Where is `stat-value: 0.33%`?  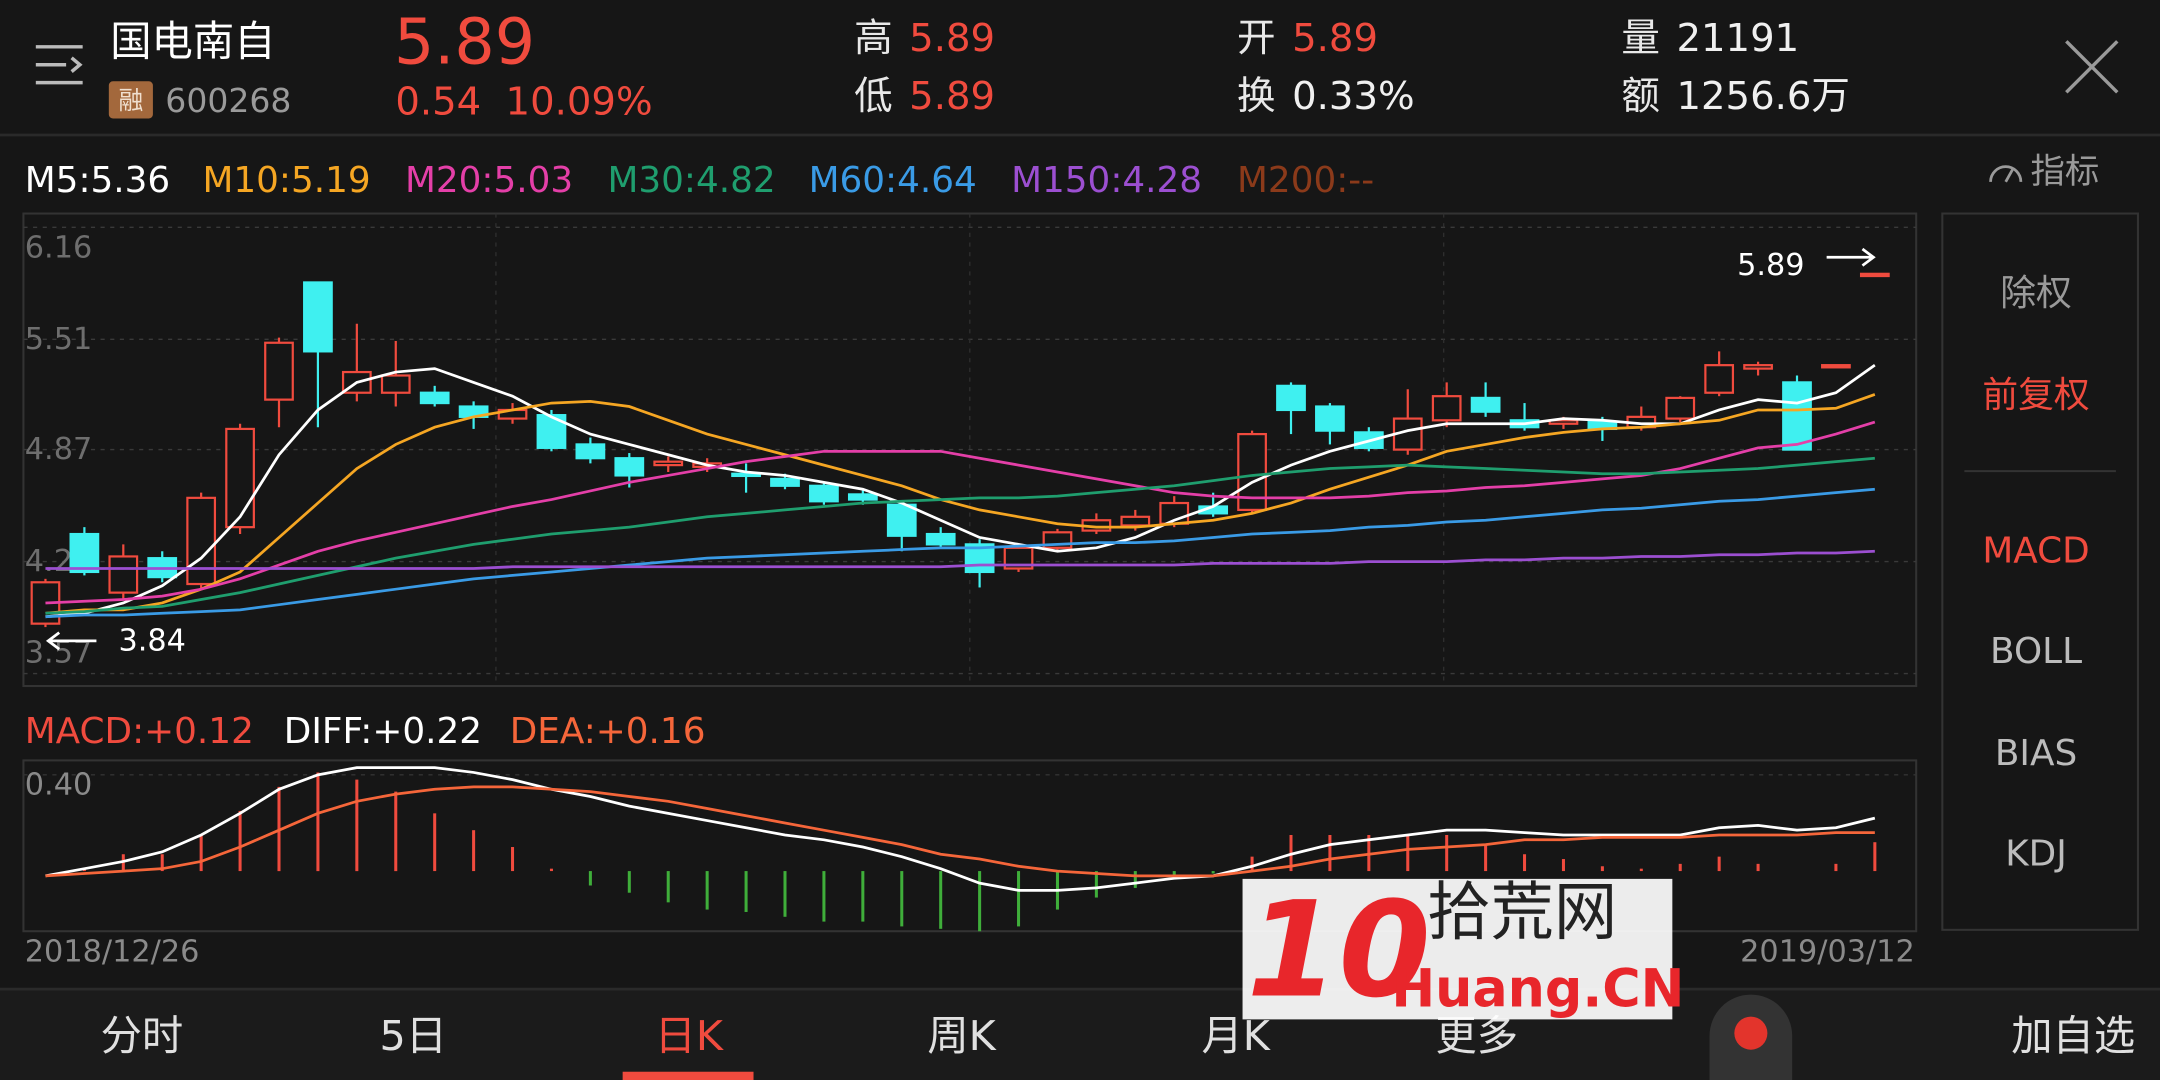 stat-value: 0.33% is located at coordinates (1353, 96).